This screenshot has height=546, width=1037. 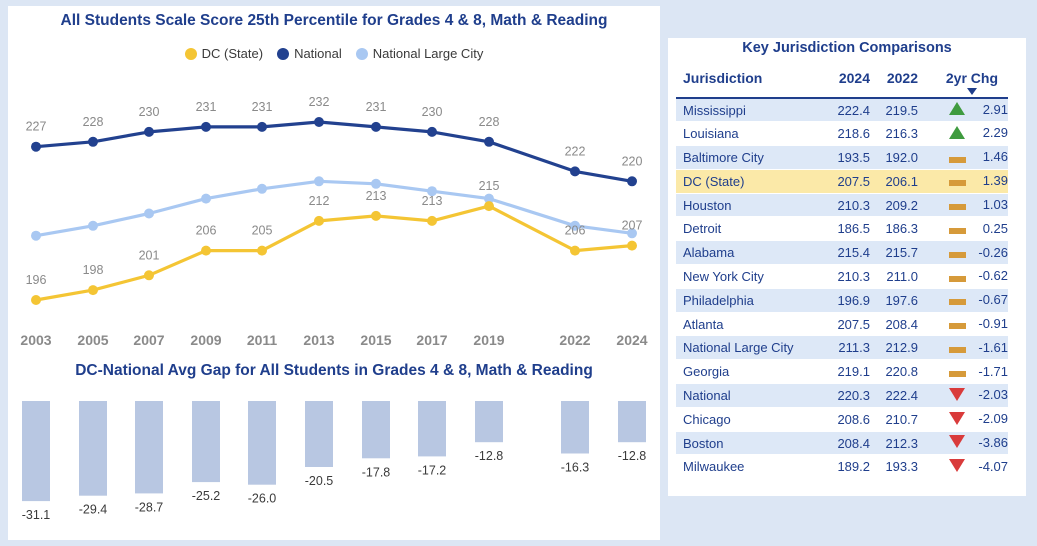 I want to click on cell-2022: 208.4, so click(x=894, y=324).